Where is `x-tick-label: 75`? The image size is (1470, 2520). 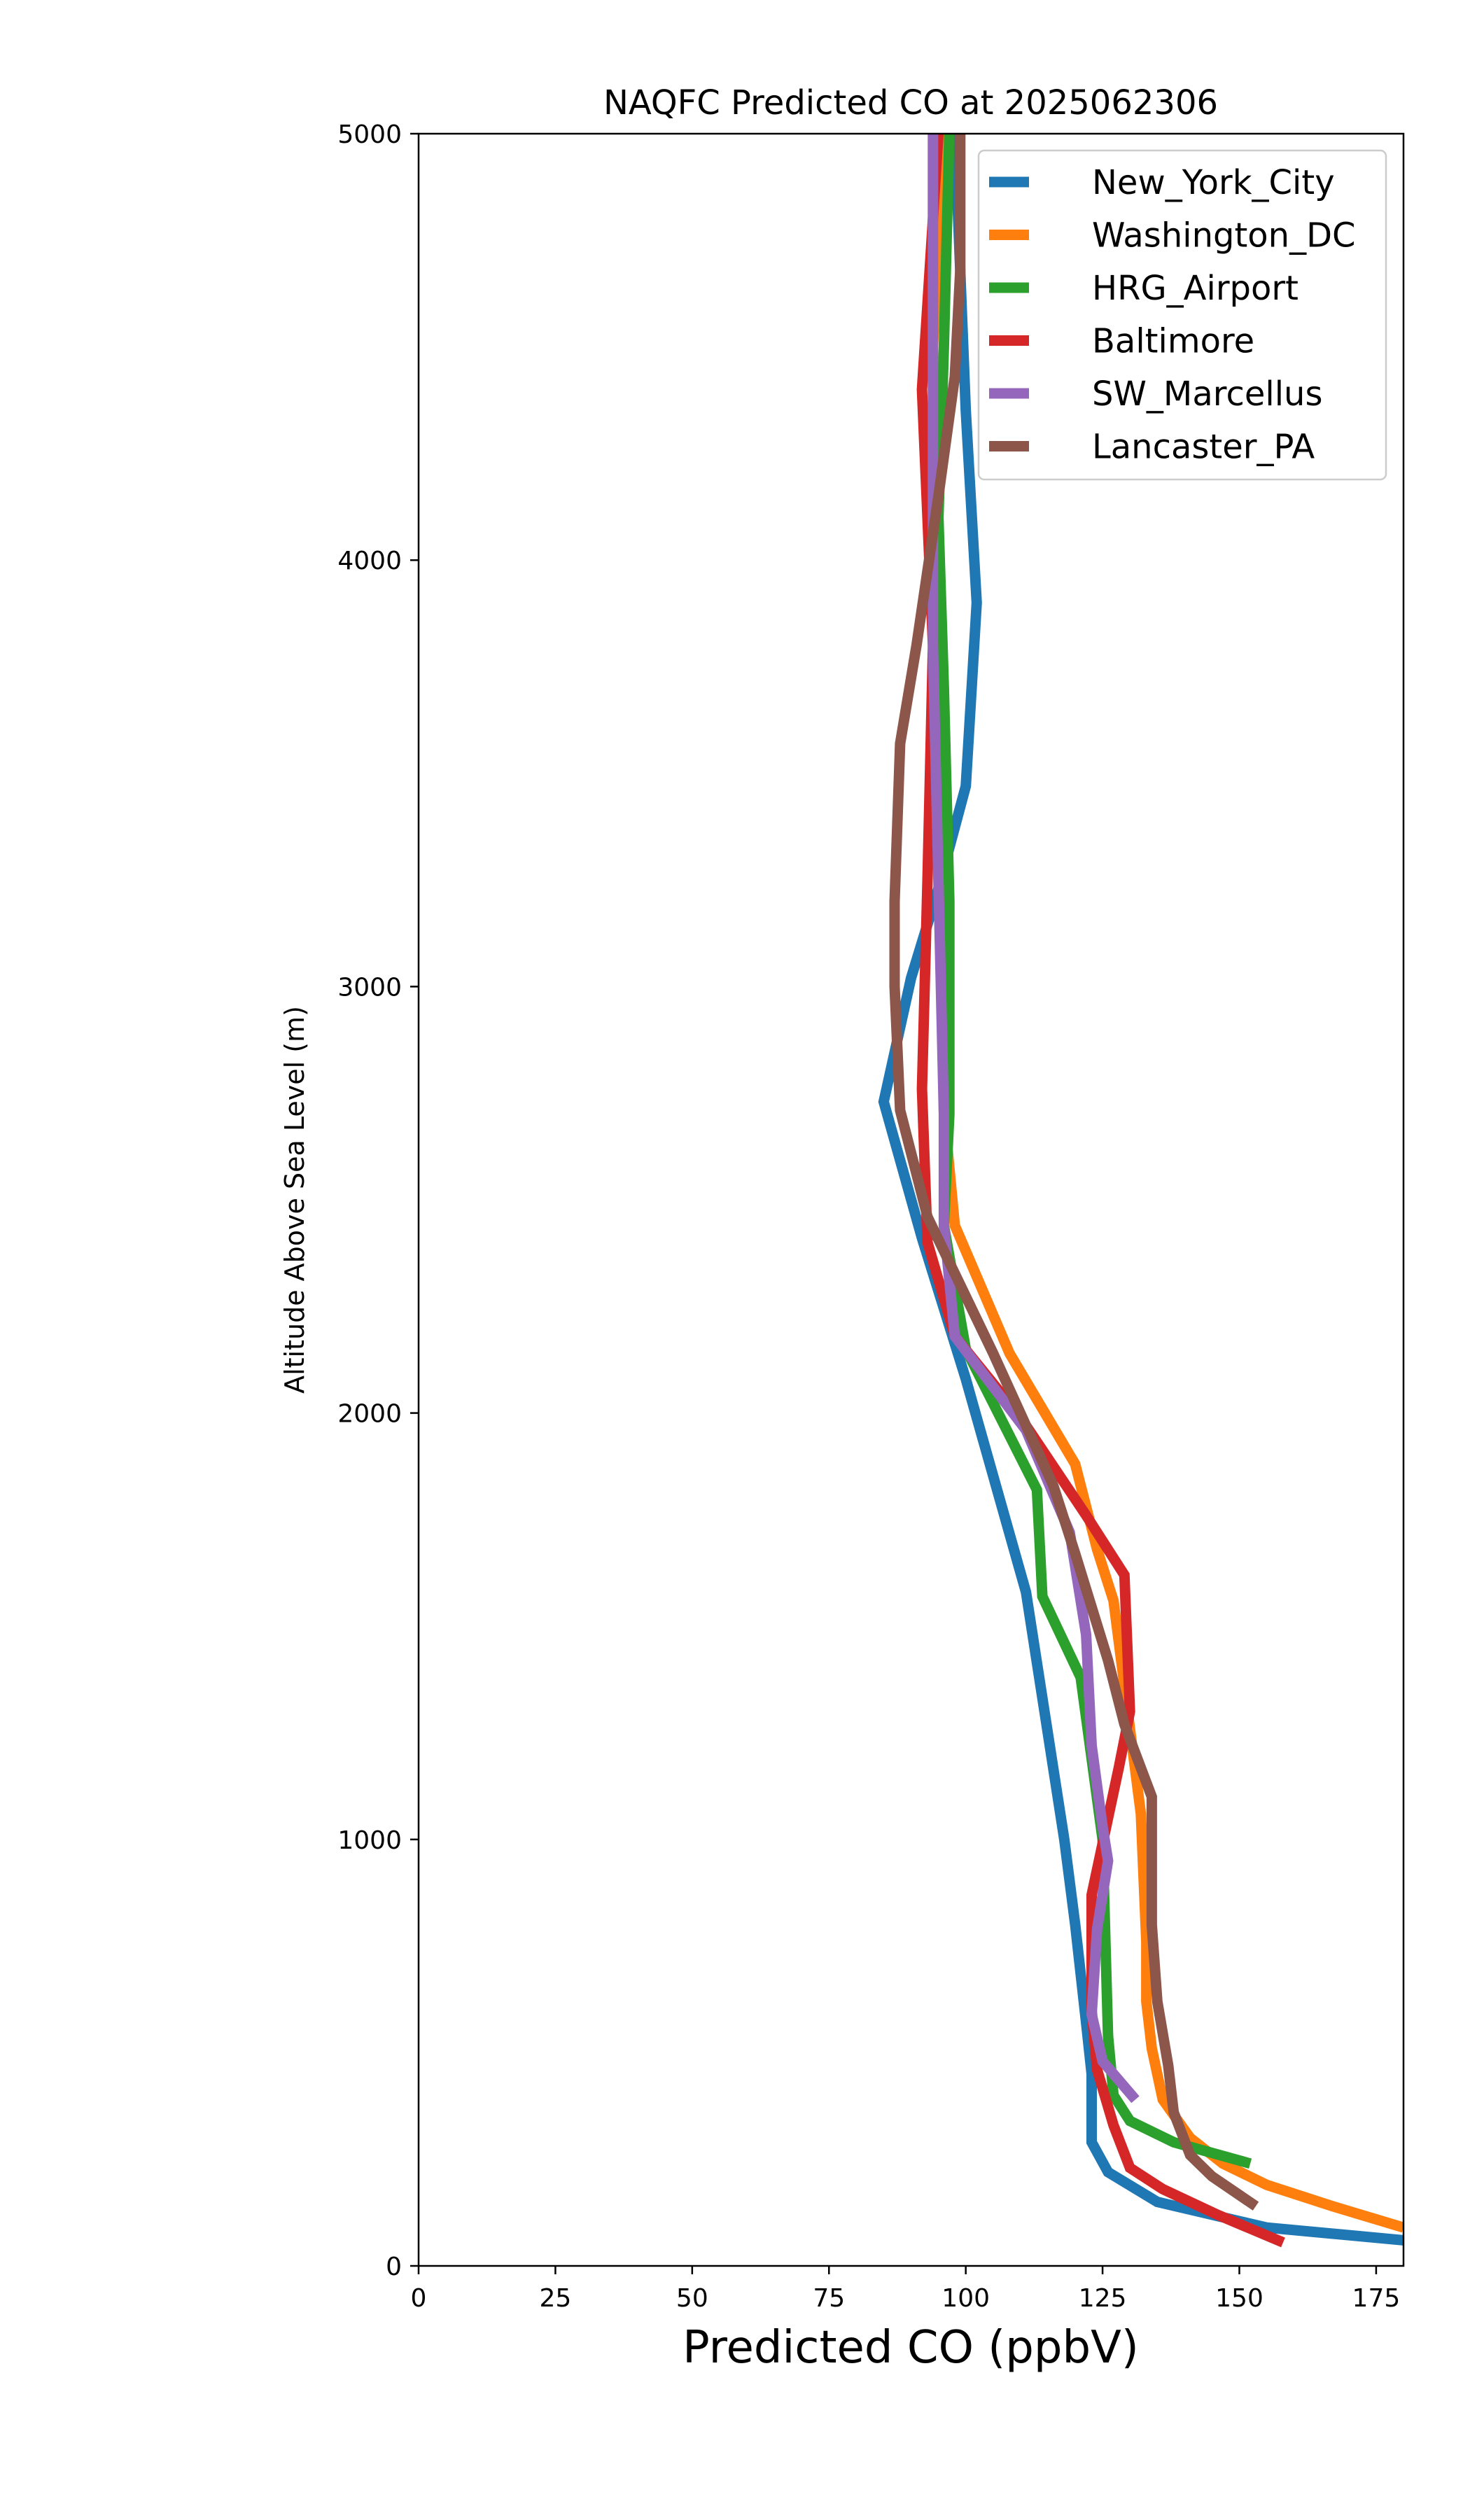 x-tick-label: 75 is located at coordinates (829, 2298).